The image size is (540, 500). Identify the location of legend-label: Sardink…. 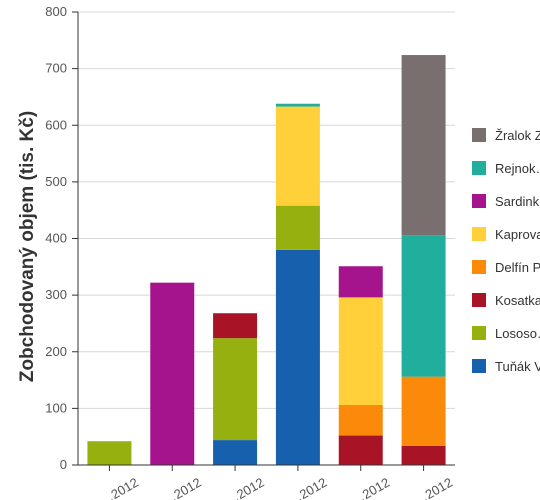
(517, 201).